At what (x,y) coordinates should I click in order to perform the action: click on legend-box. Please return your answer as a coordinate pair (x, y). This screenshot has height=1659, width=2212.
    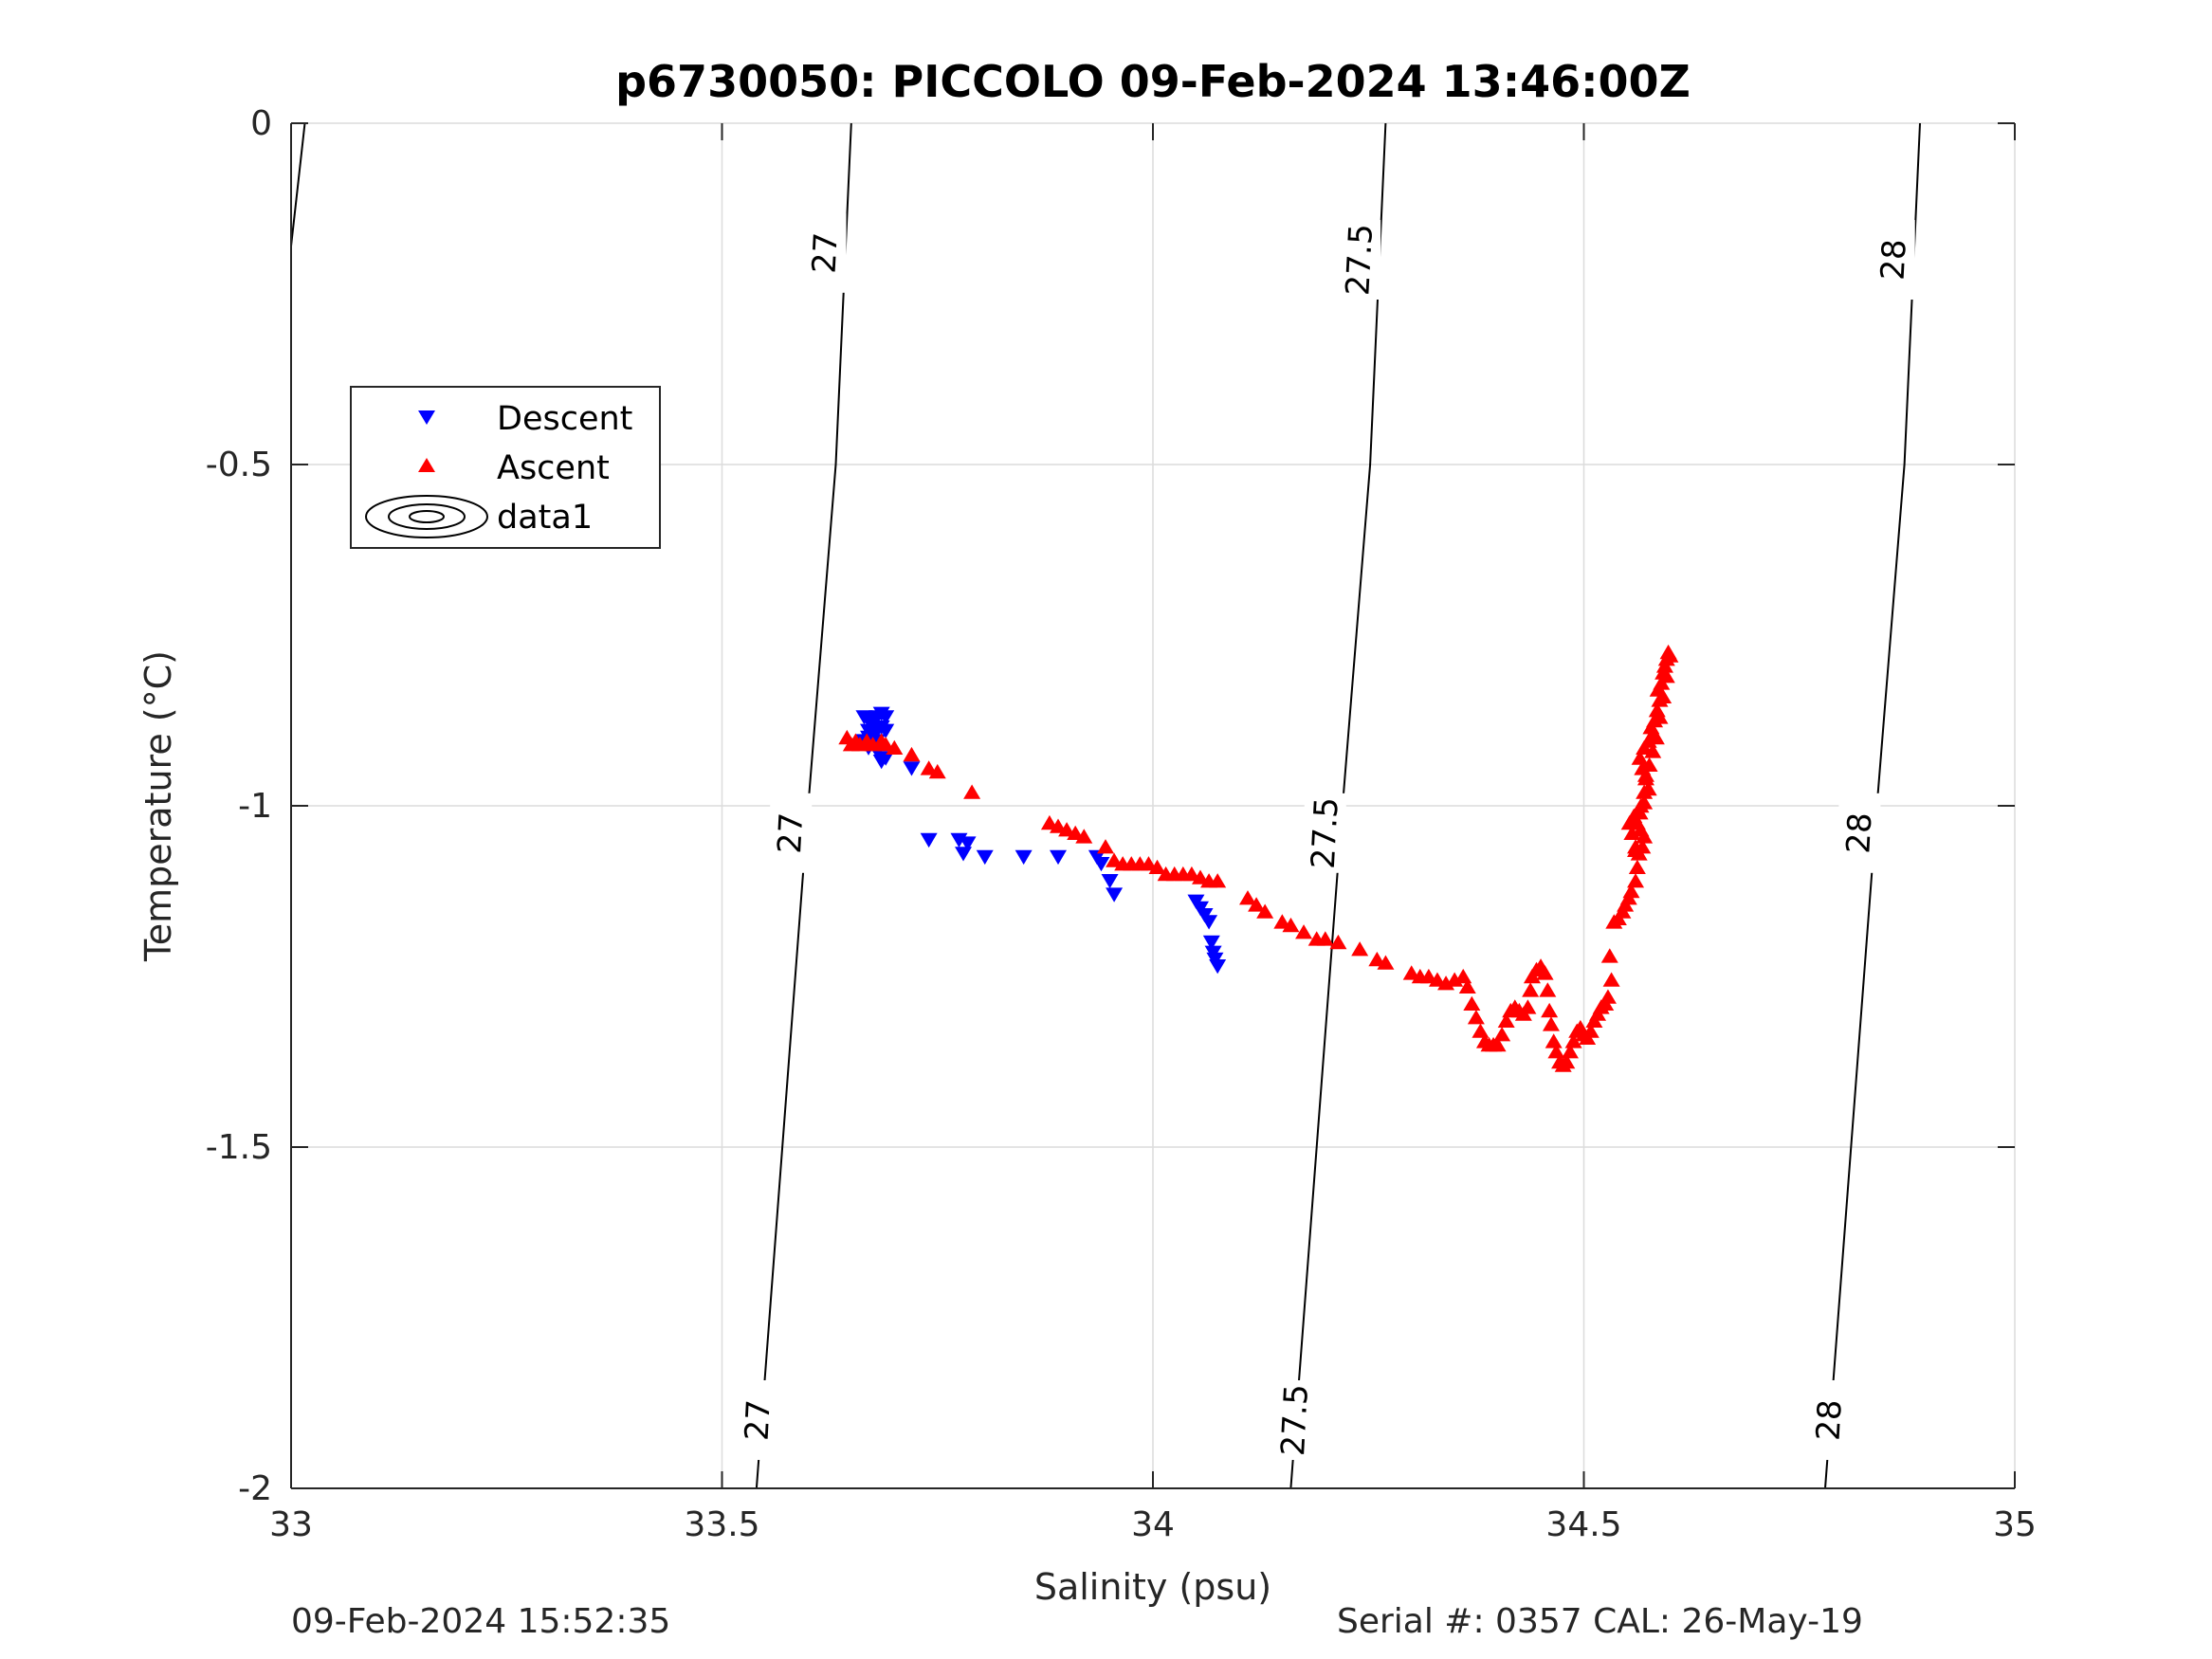
    Looking at the image, I should click on (505, 467).